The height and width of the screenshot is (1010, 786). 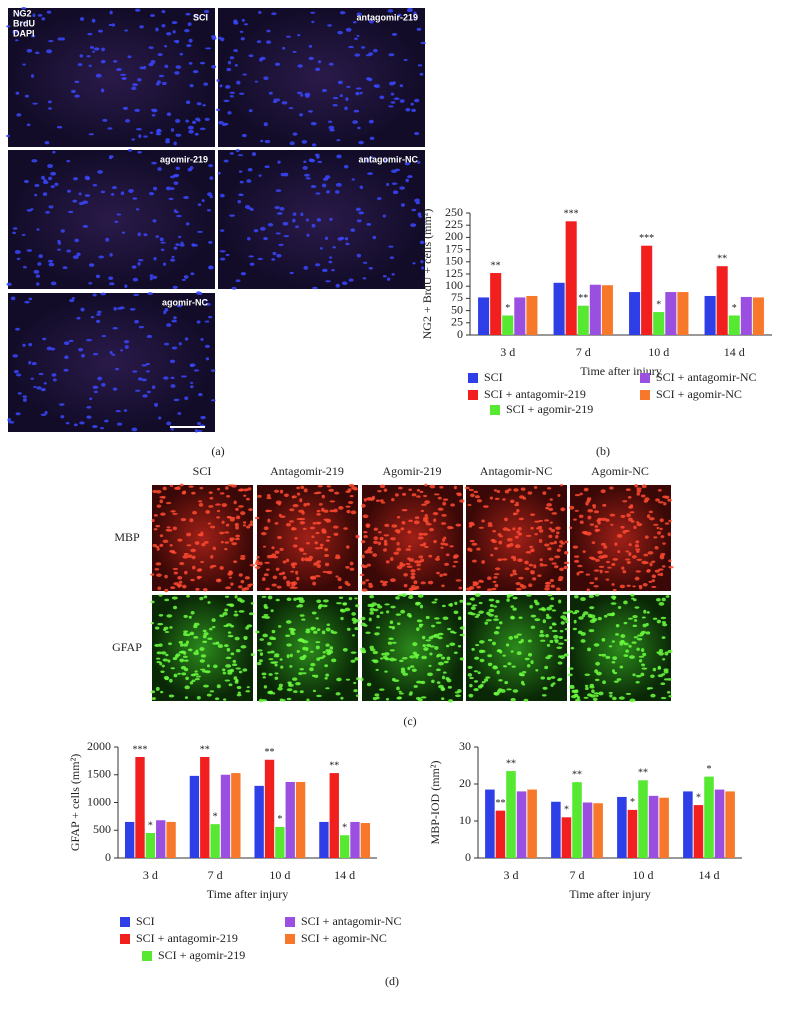 I want to click on x-tick-label: 14 d, so click(x=709, y=875).